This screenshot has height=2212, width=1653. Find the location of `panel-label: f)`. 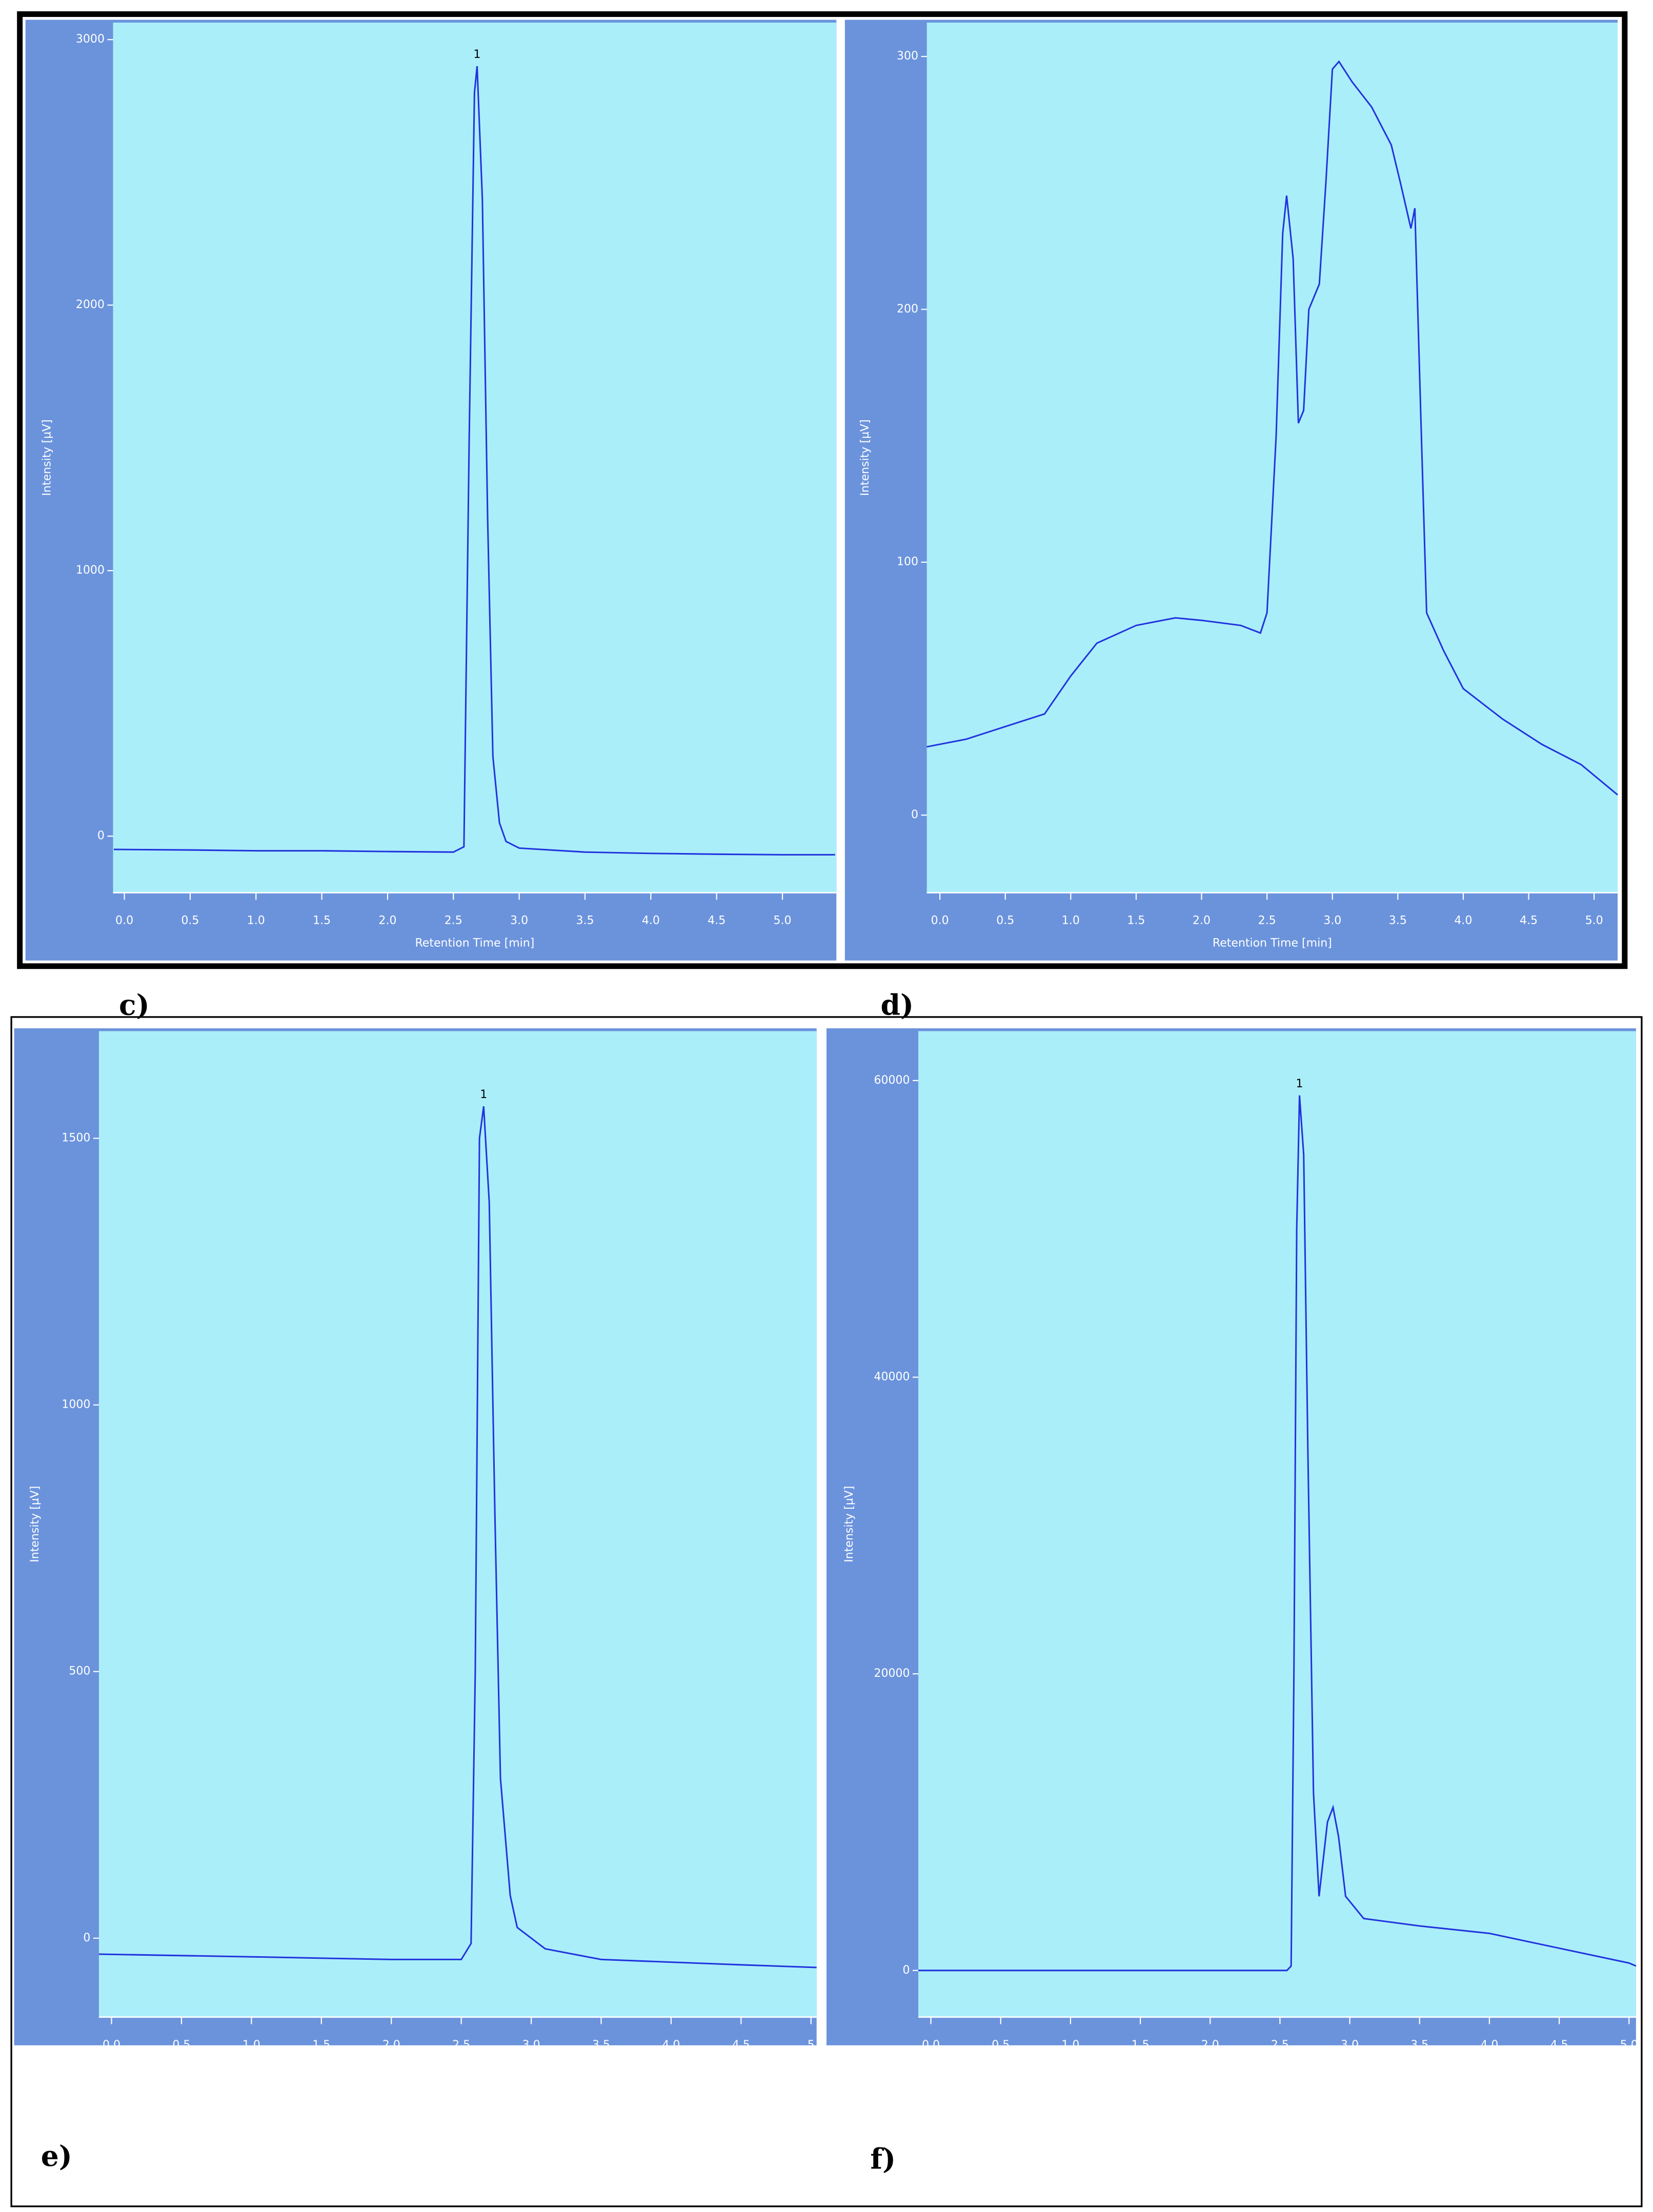

panel-label: f) is located at coordinates (883, 2158).